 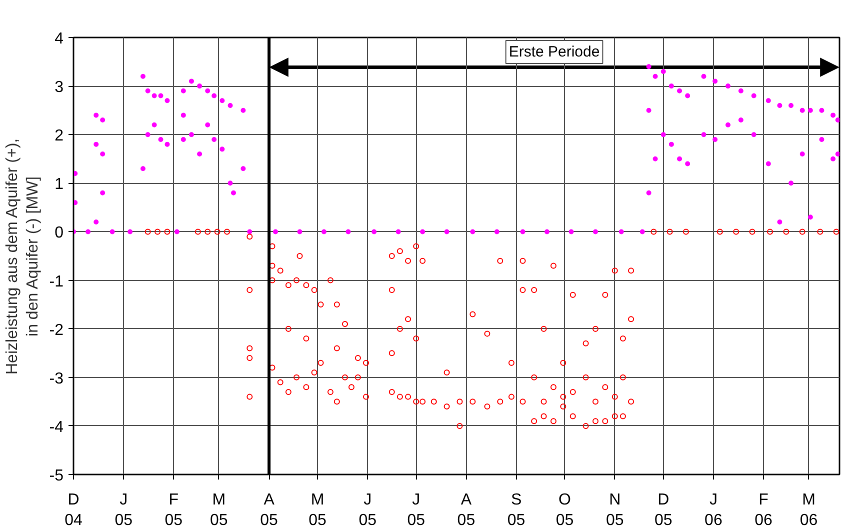 What do you see at coordinates (73, 510) in the screenshot?
I see `x-tick-label: D 04` at bounding box center [73, 510].